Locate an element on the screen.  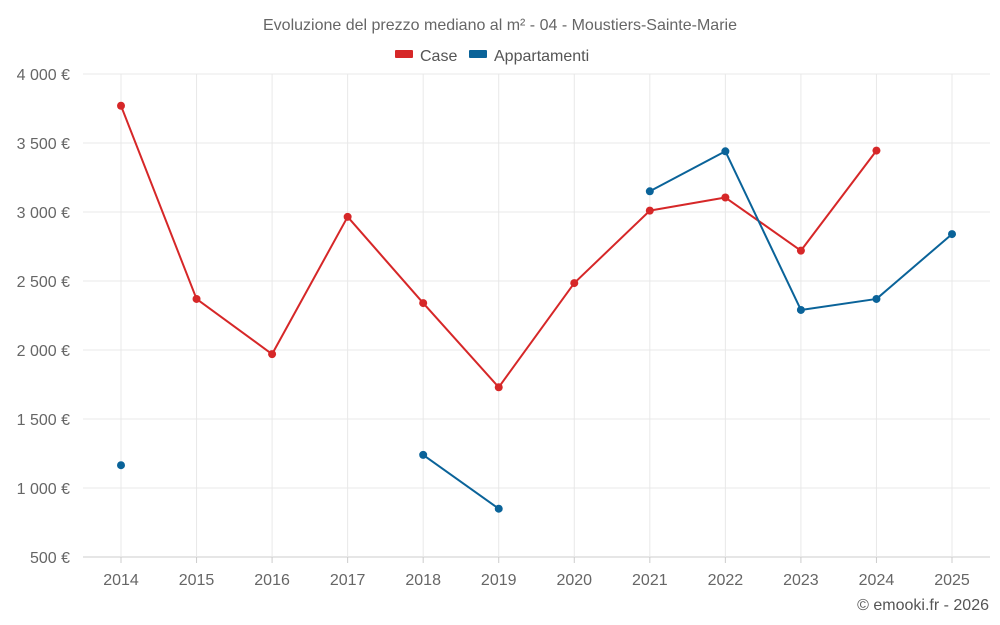
legend-swatch-appartamenti is located at coordinates (478, 54).